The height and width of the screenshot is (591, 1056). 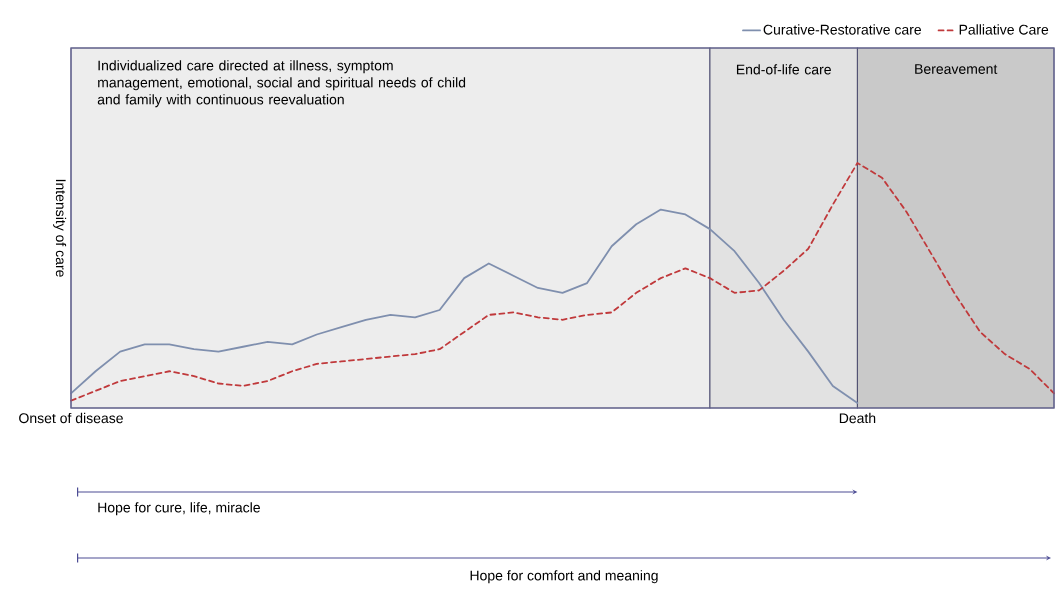 I want to click on text: Hope for comfort and meaning, so click(x=564, y=577).